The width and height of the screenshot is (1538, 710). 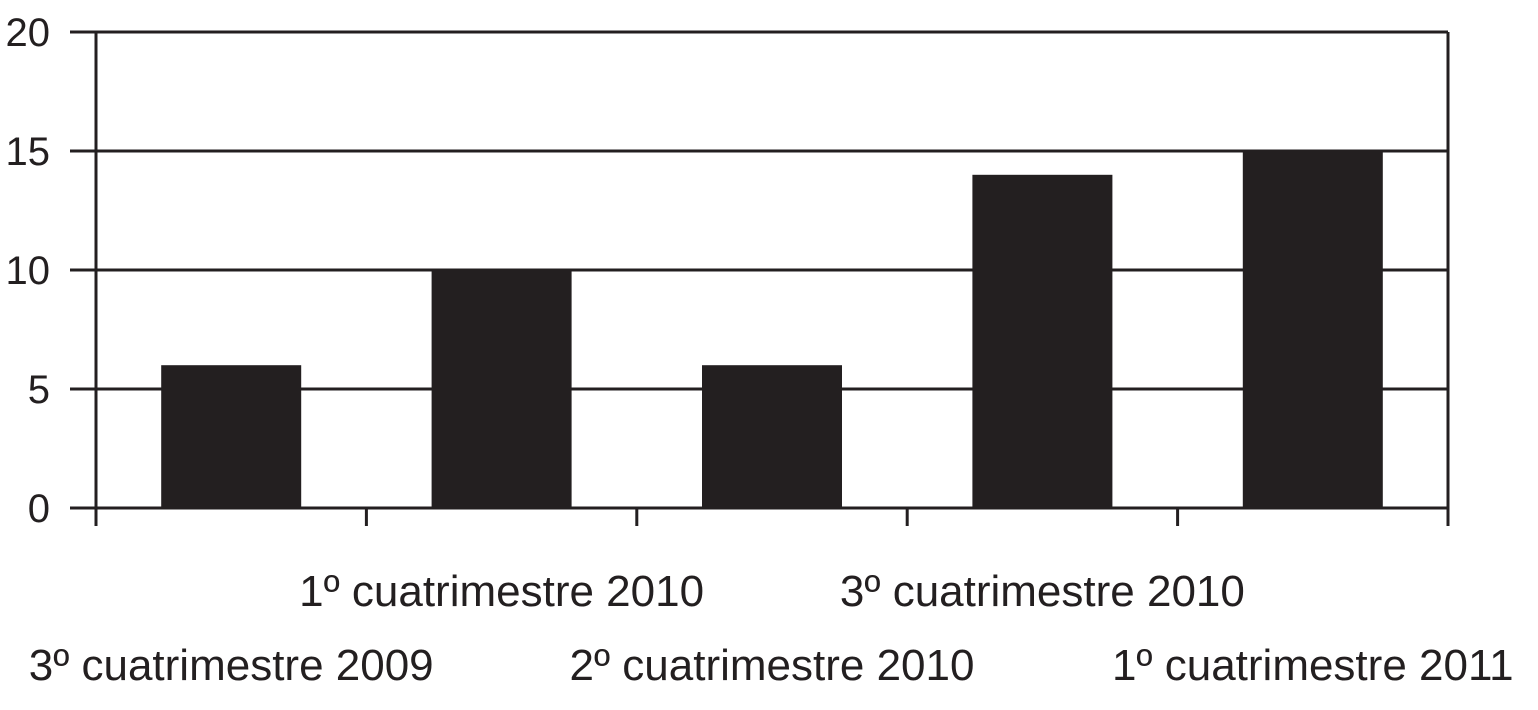 What do you see at coordinates (231, 665) in the screenshot?
I see `x-category-label: 3º cuatrimestre 2009` at bounding box center [231, 665].